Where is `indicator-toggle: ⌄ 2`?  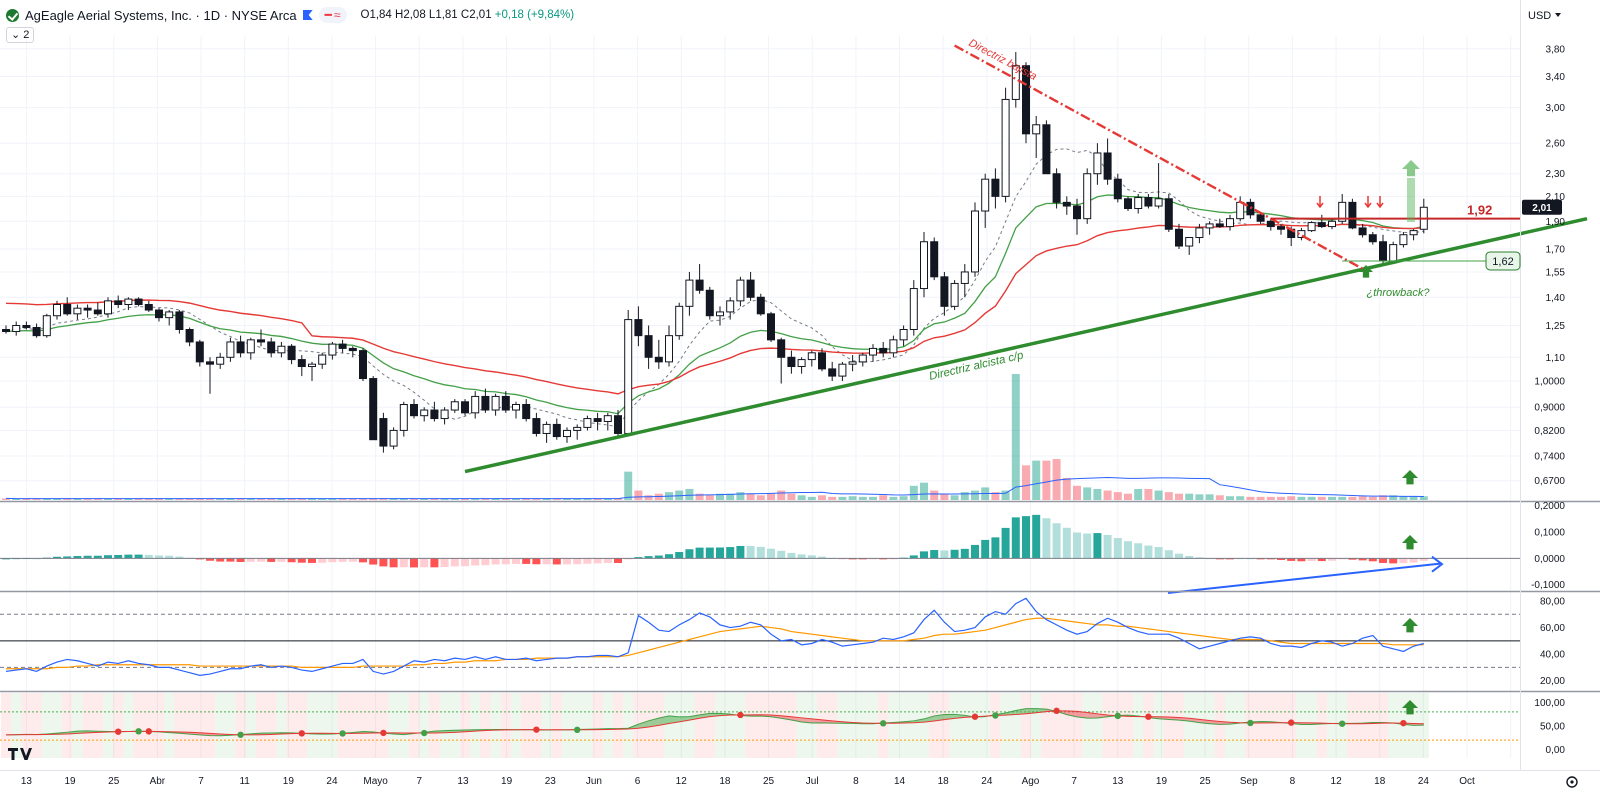 indicator-toggle: ⌄ 2 is located at coordinates (20, 35).